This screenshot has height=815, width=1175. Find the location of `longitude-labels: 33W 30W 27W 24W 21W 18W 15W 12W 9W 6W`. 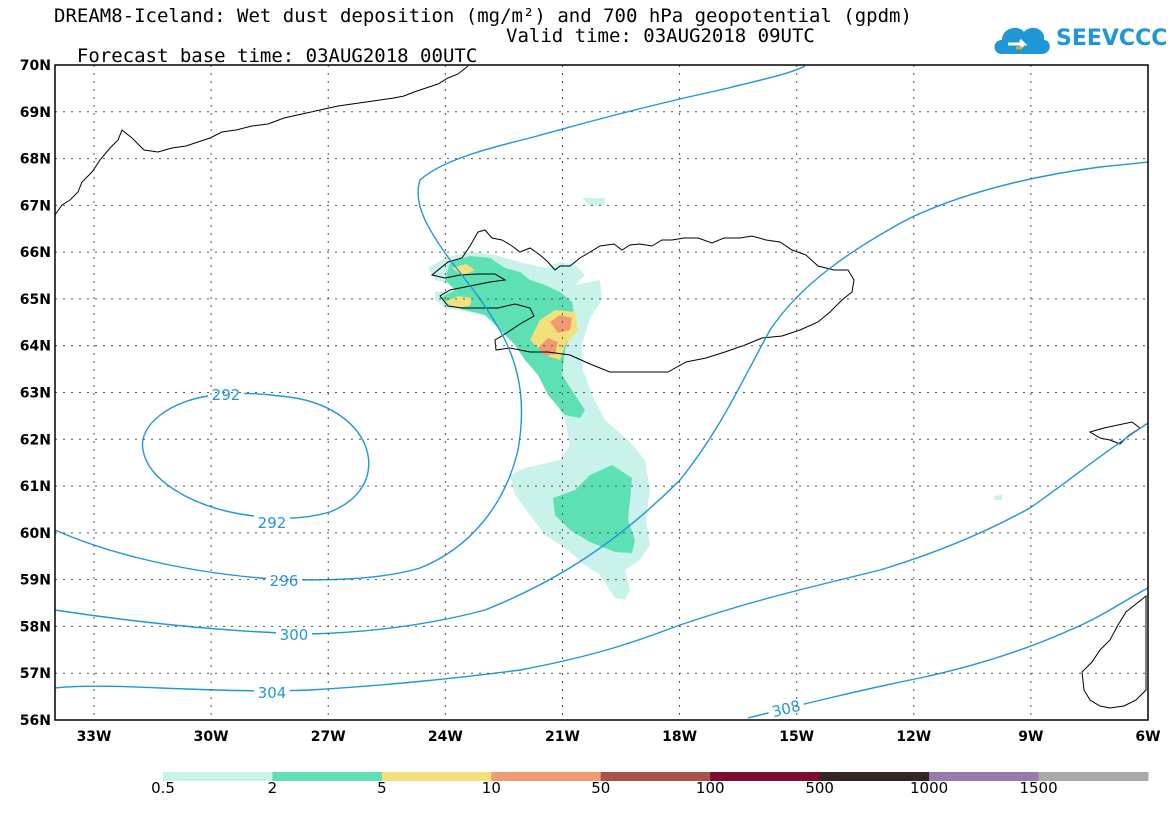

longitude-labels: 33W 30W 27W 24W 21W 18W 15W 12W 9W 6W is located at coordinates (619, 737).